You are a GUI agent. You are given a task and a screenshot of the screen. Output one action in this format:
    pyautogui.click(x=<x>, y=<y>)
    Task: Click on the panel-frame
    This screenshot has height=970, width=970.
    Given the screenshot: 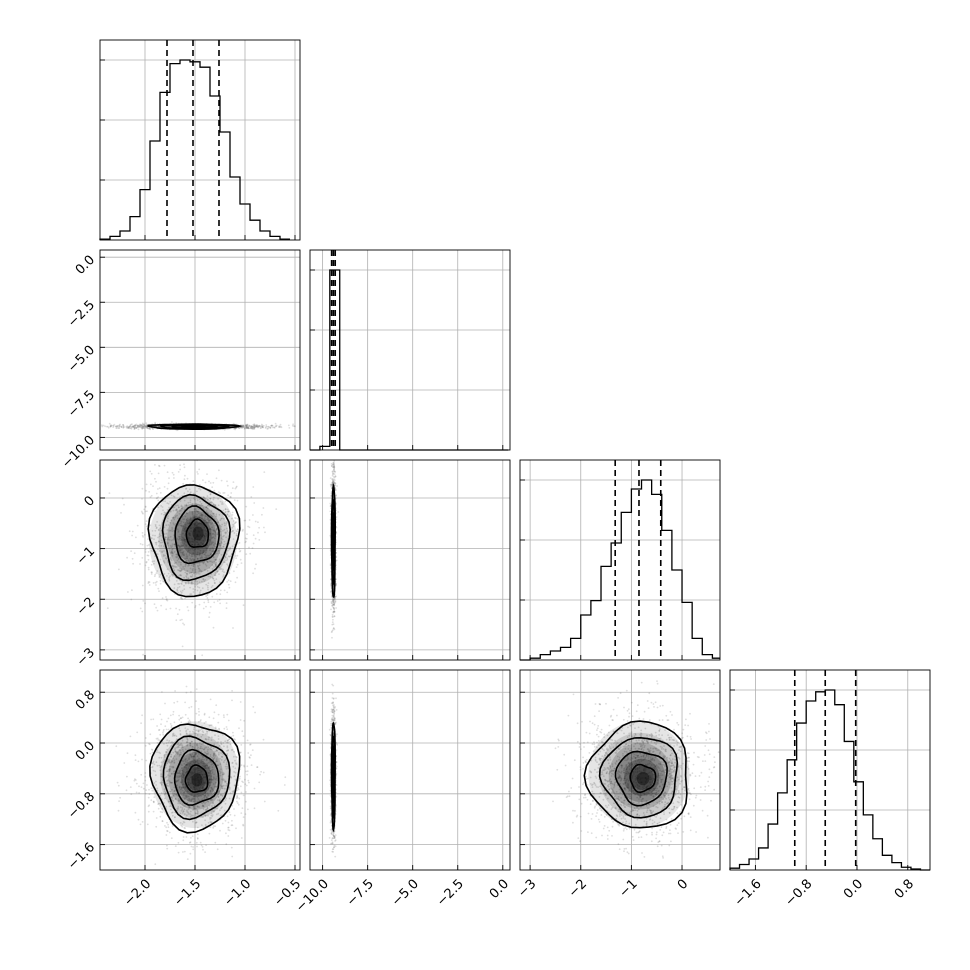 What is the action you would take?
    pyautogui.click(x=200, y=560)
    